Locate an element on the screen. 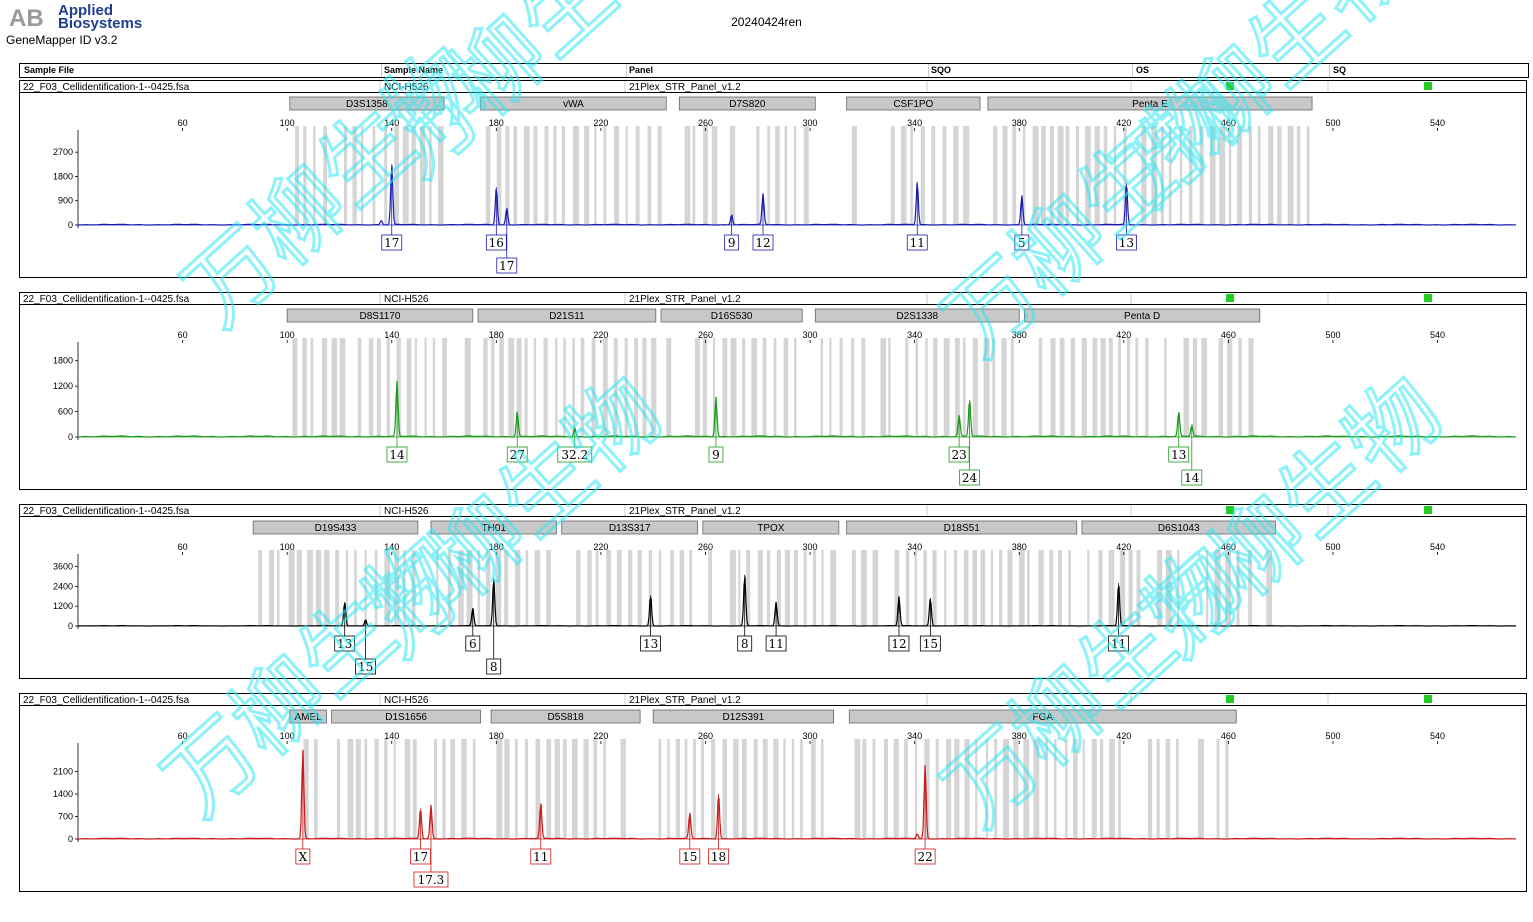 The width and height of the screenshot is (1533, 922). x-tick-label: 340 is located at coordinates (914, 335).